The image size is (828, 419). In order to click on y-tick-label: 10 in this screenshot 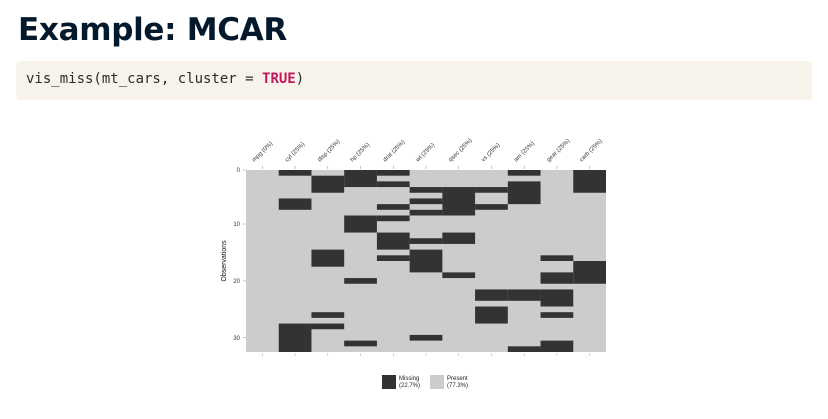, I will do `click(236, 225)`.